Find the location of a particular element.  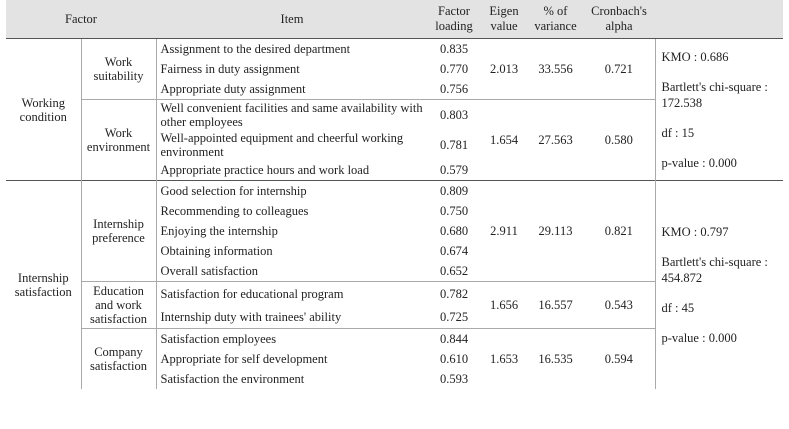

header-summary is located at coordinates (719, 19).